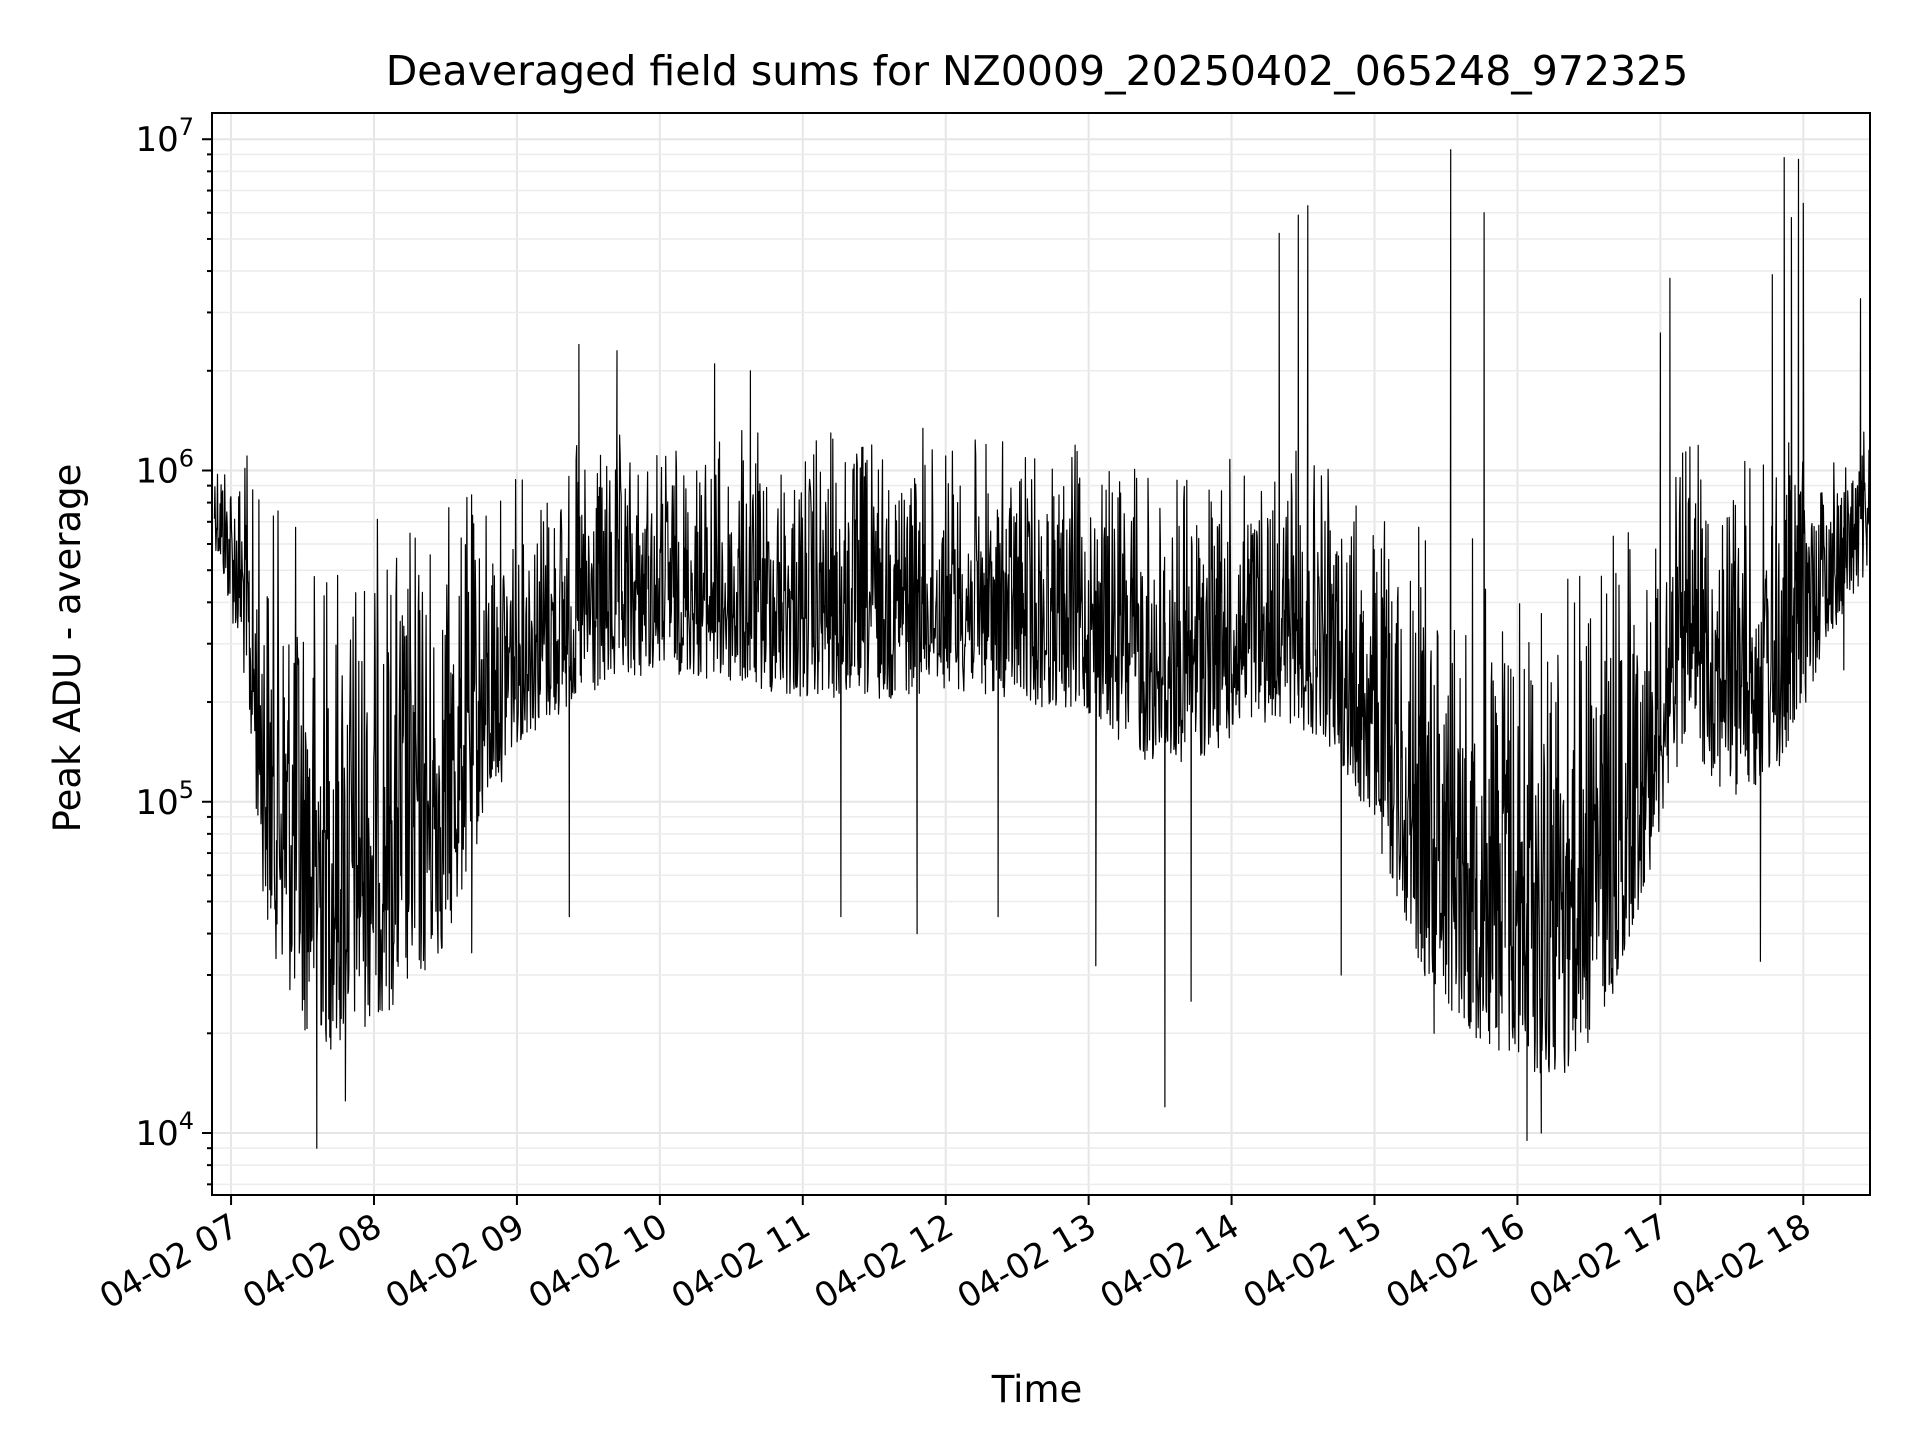 The image size is (1920, 1440). What do you see at coordinates (164, 136) in the screenshot?
I see `y-tick-label: 10⁷` at bounding box center [164, 136].